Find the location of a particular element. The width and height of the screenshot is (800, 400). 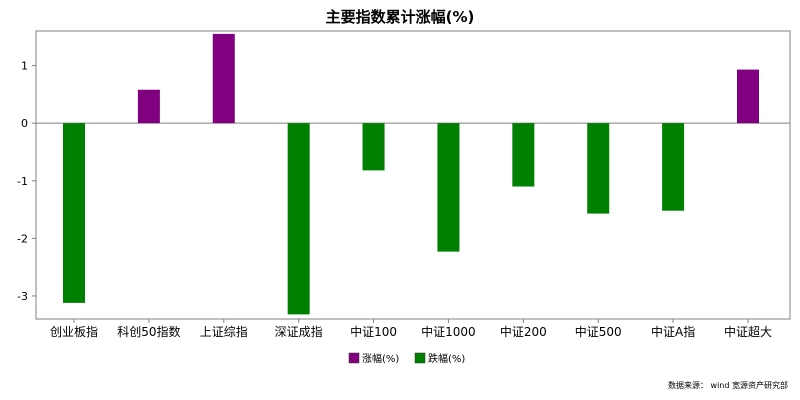

x-tick-label: 上证综指 is located at coordinates (224, 331).